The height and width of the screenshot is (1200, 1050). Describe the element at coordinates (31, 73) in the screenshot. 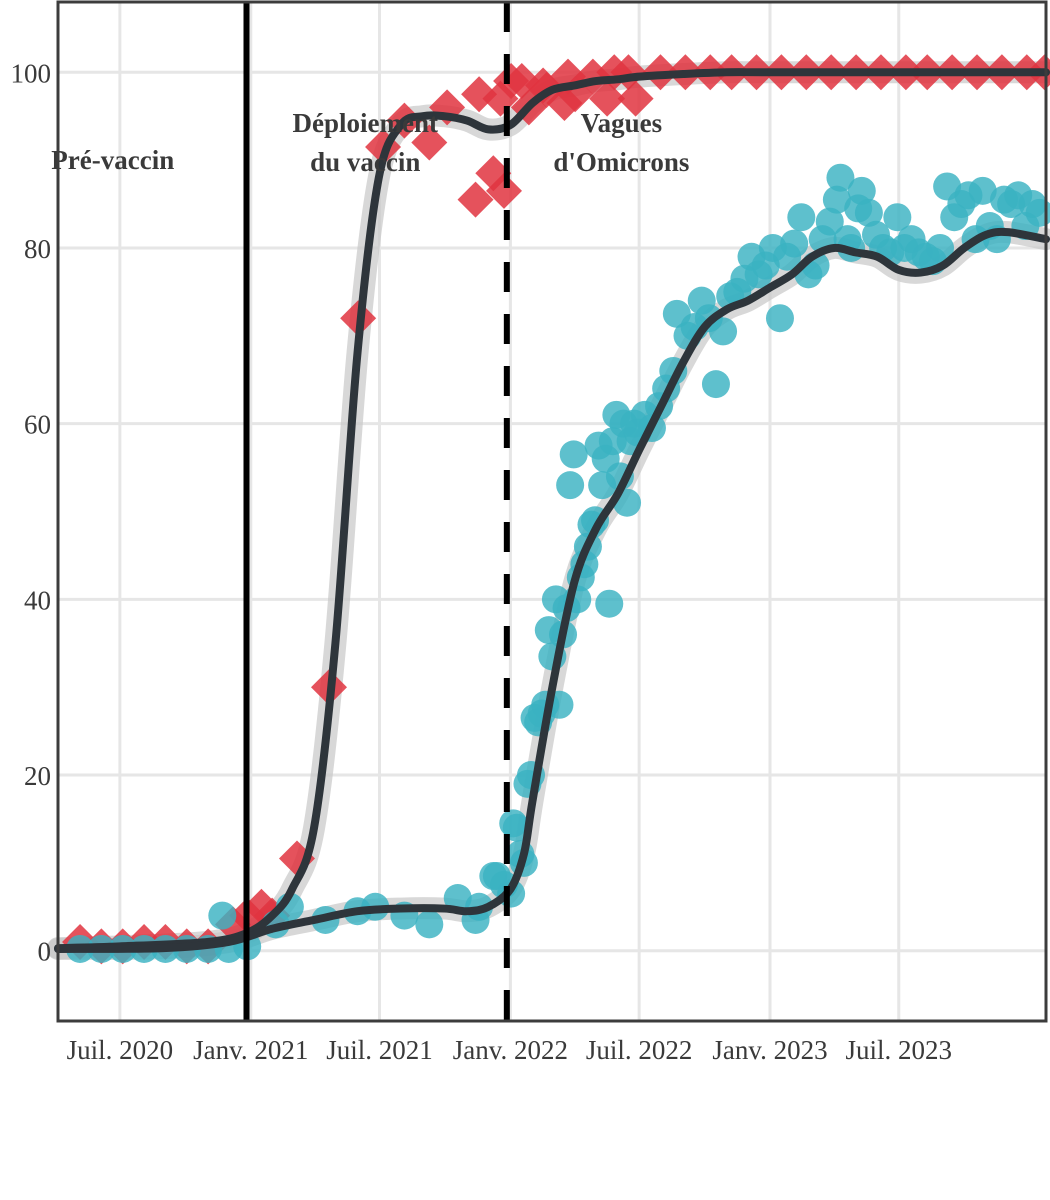

I see `y-tick-label: 100` at that location.